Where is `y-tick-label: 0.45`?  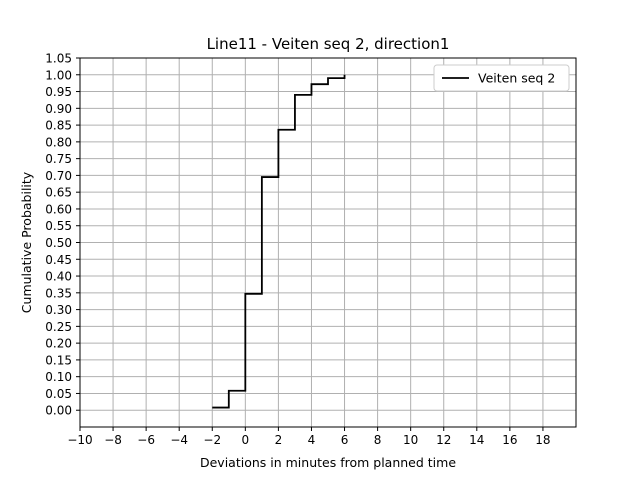
y-tick-label: 0.45 is located at coordinates (58, 260).